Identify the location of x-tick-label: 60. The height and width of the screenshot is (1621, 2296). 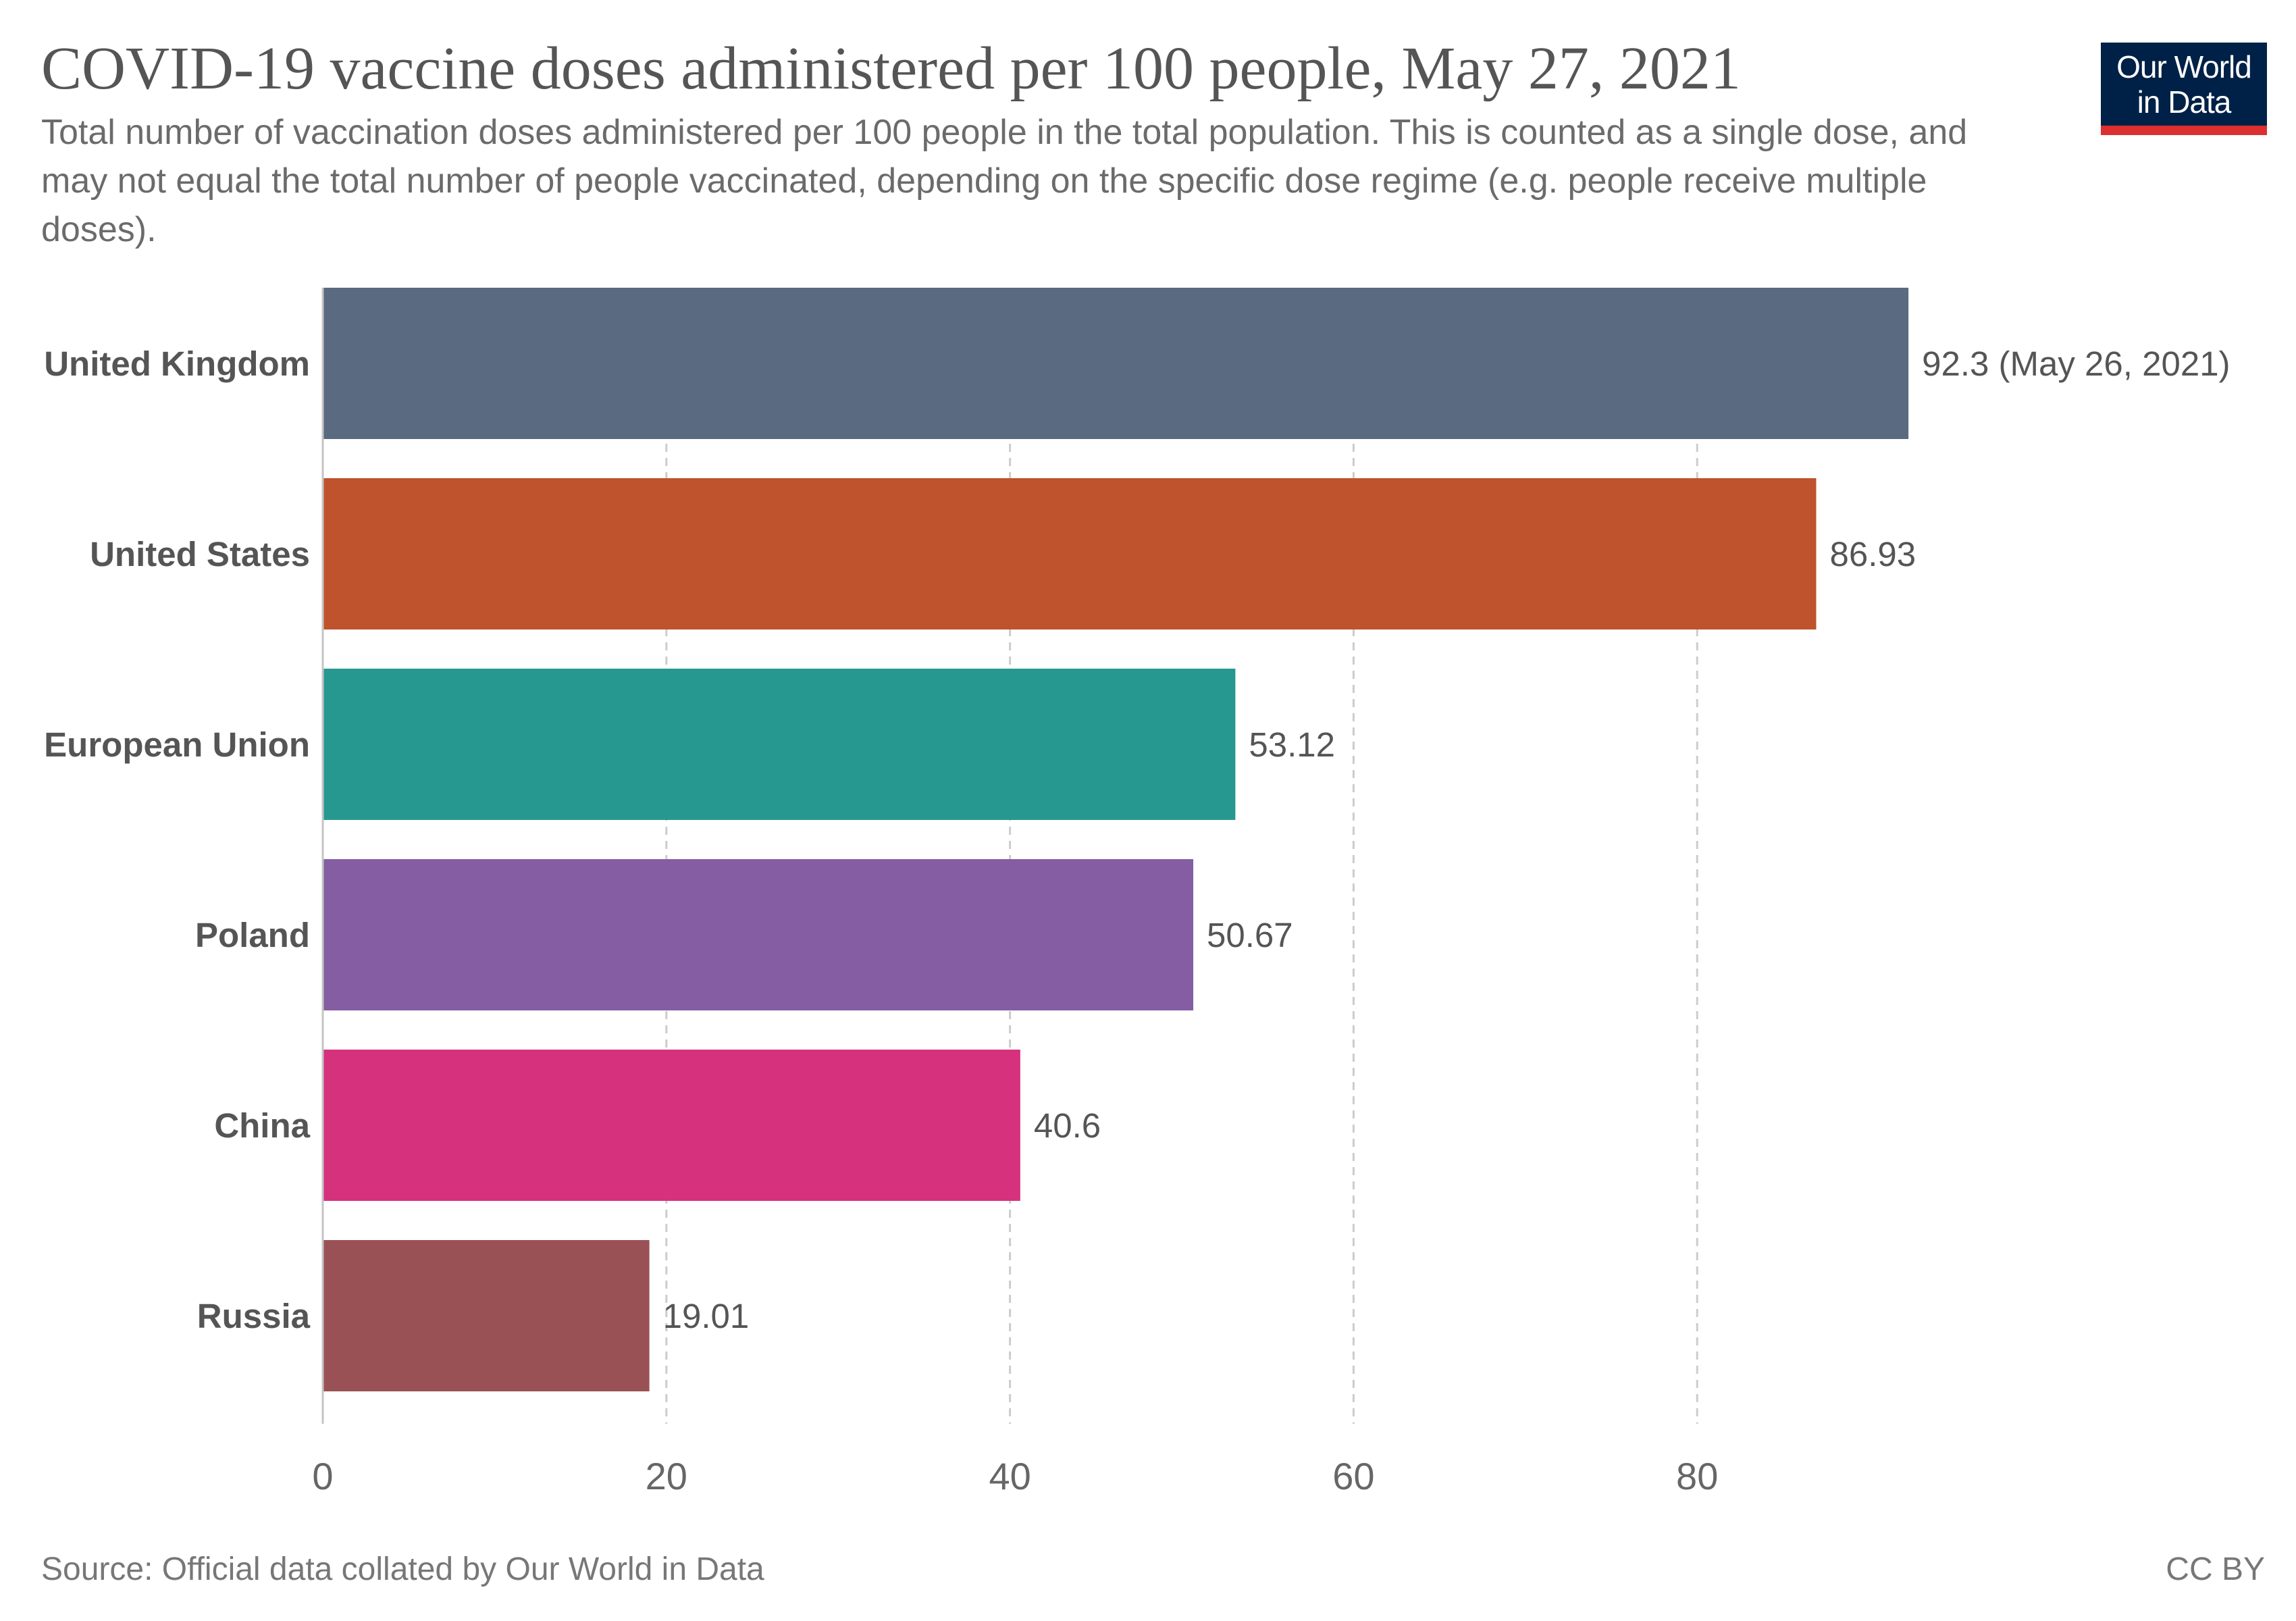
(1353, 1476).